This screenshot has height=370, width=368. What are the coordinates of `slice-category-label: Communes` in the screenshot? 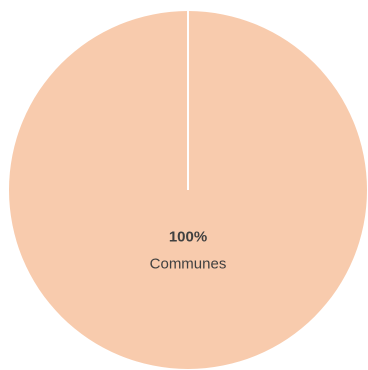 It's located at (188, 264).